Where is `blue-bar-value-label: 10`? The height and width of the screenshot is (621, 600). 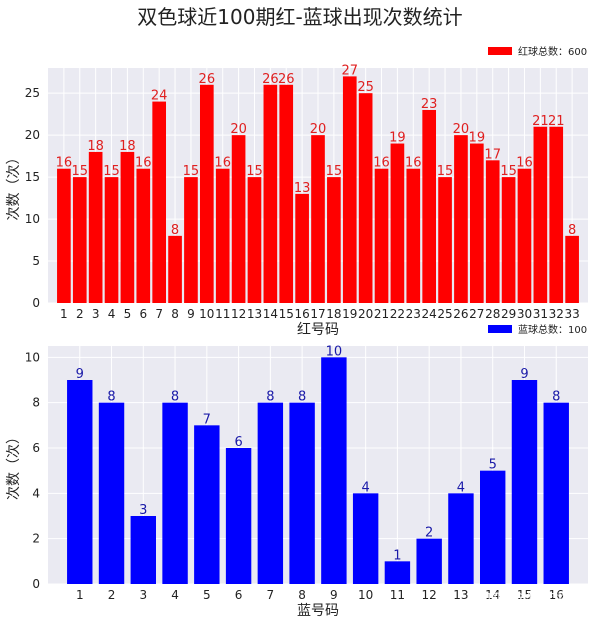 blue-bar-value-label: 10 is located at coordinates (334, 351).